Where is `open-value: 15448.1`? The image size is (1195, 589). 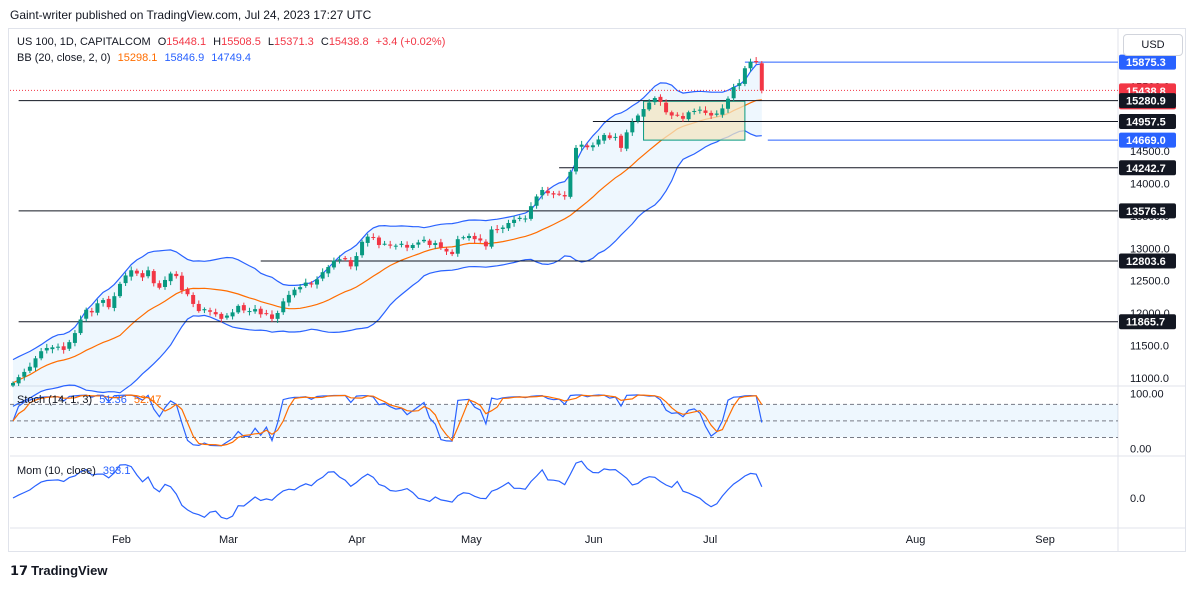 open-value: 15448.1 is located at coordinates (186, 42).